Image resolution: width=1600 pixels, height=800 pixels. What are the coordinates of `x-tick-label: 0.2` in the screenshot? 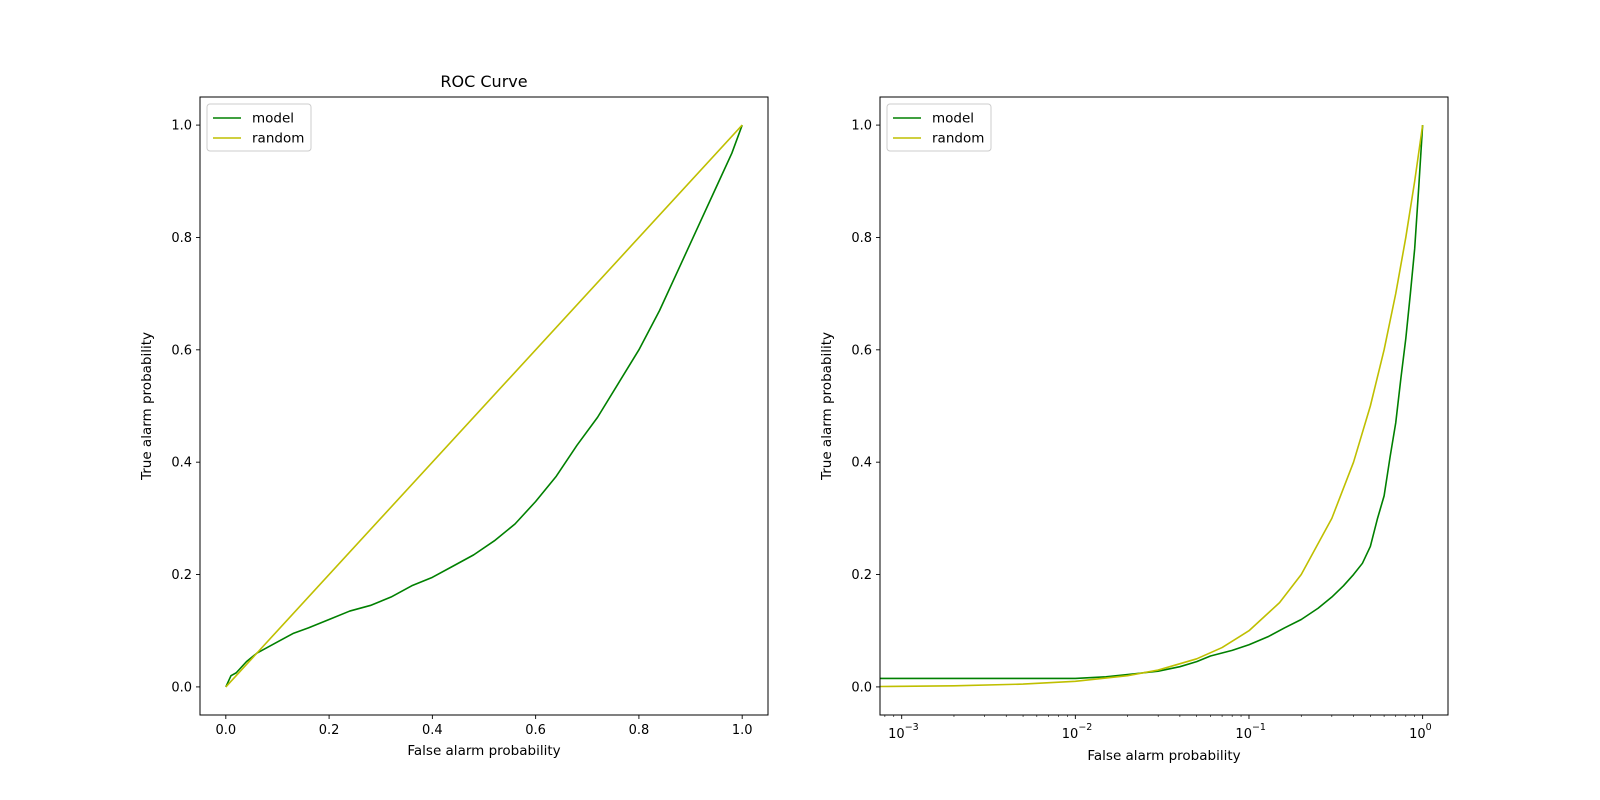 It's located at (329, 730).